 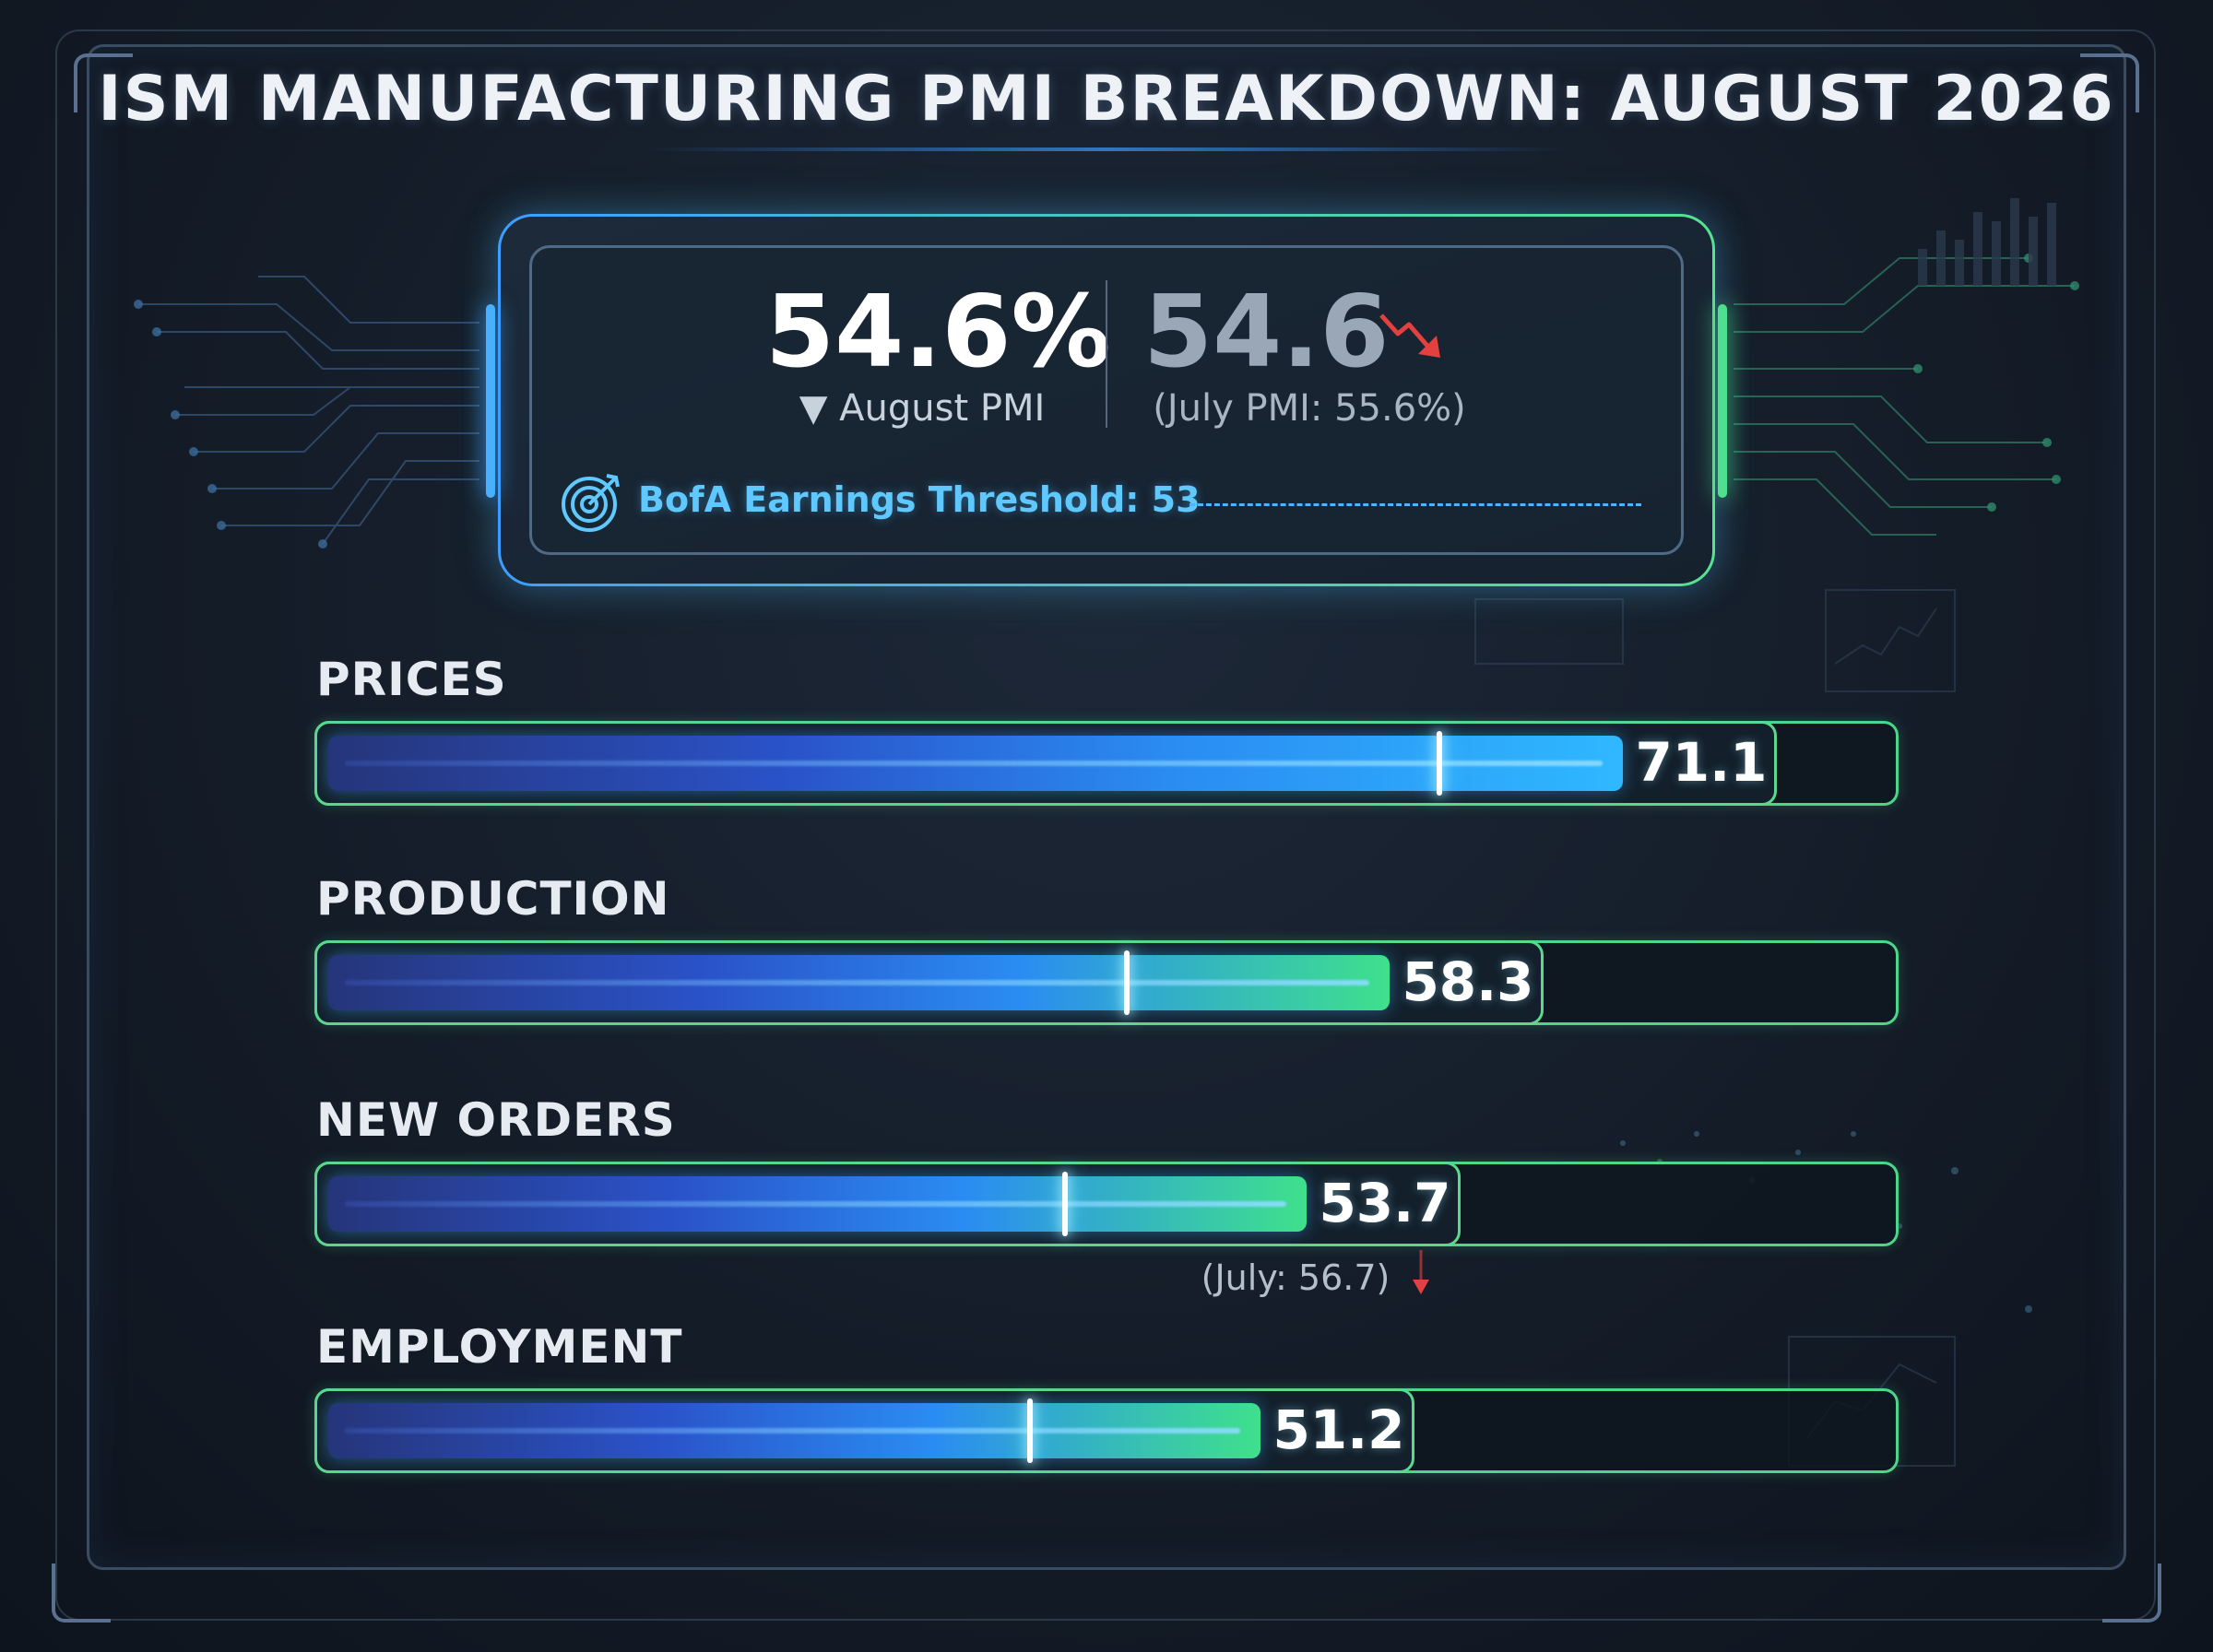 I want to click on comparison-pmi-value: 54.6, so click(x=1266, y=332).